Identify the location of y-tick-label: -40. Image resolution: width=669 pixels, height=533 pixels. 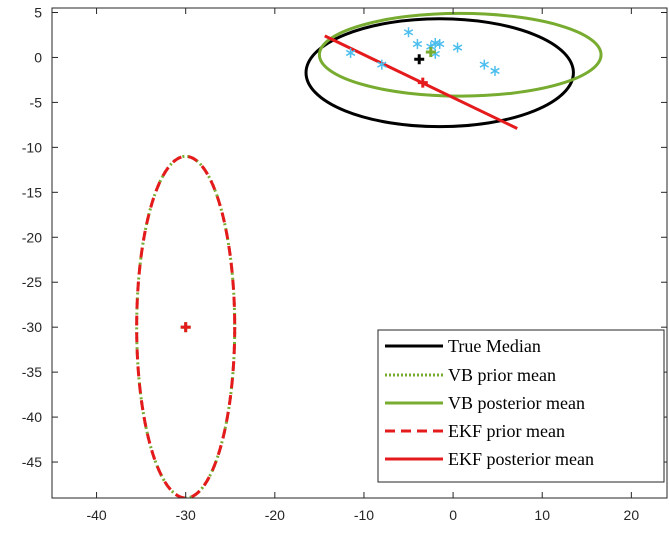
(32, 417).